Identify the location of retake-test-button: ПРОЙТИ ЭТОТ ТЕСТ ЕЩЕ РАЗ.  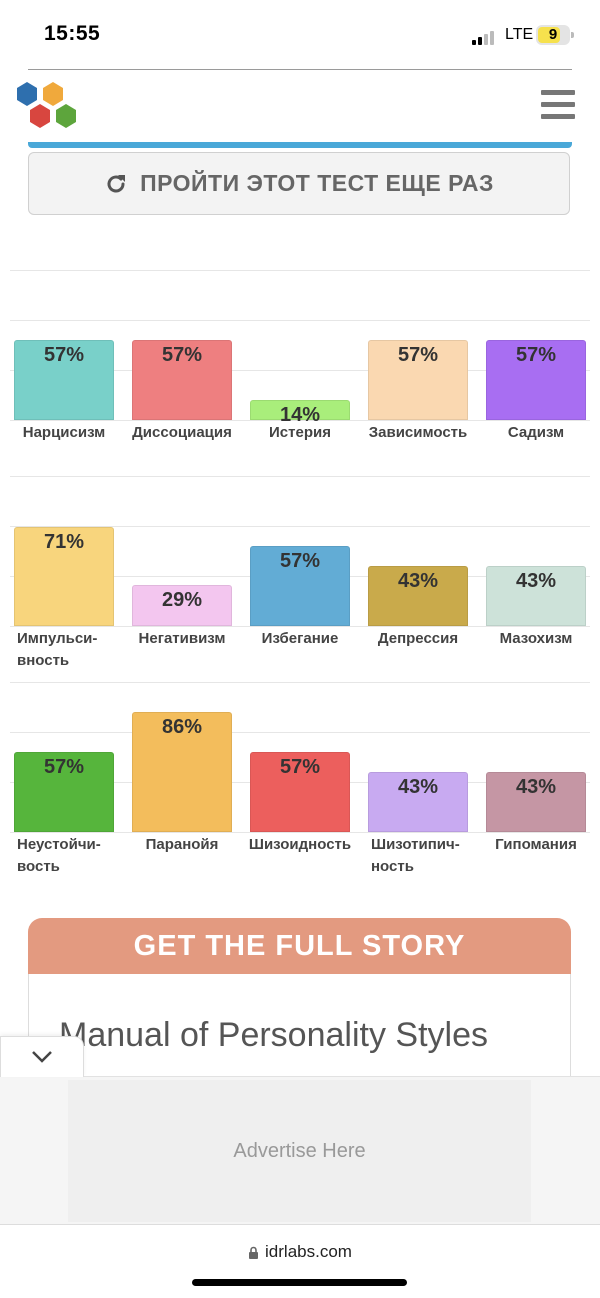
(299, 183).